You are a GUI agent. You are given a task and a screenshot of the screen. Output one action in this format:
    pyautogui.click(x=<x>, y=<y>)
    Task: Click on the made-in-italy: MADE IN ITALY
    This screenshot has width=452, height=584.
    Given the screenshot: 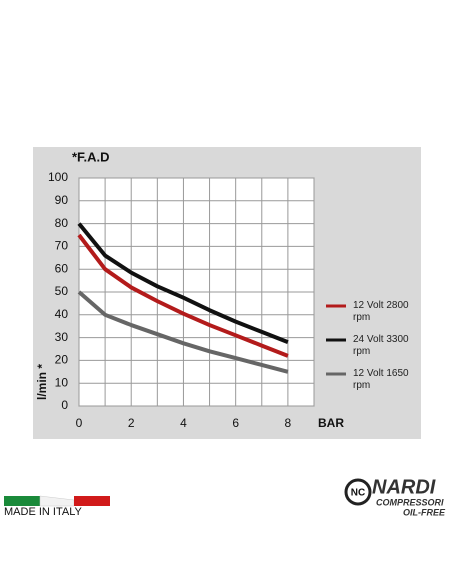 What is the action you would take?
    pyautogui.click(x=57, y=506)
    